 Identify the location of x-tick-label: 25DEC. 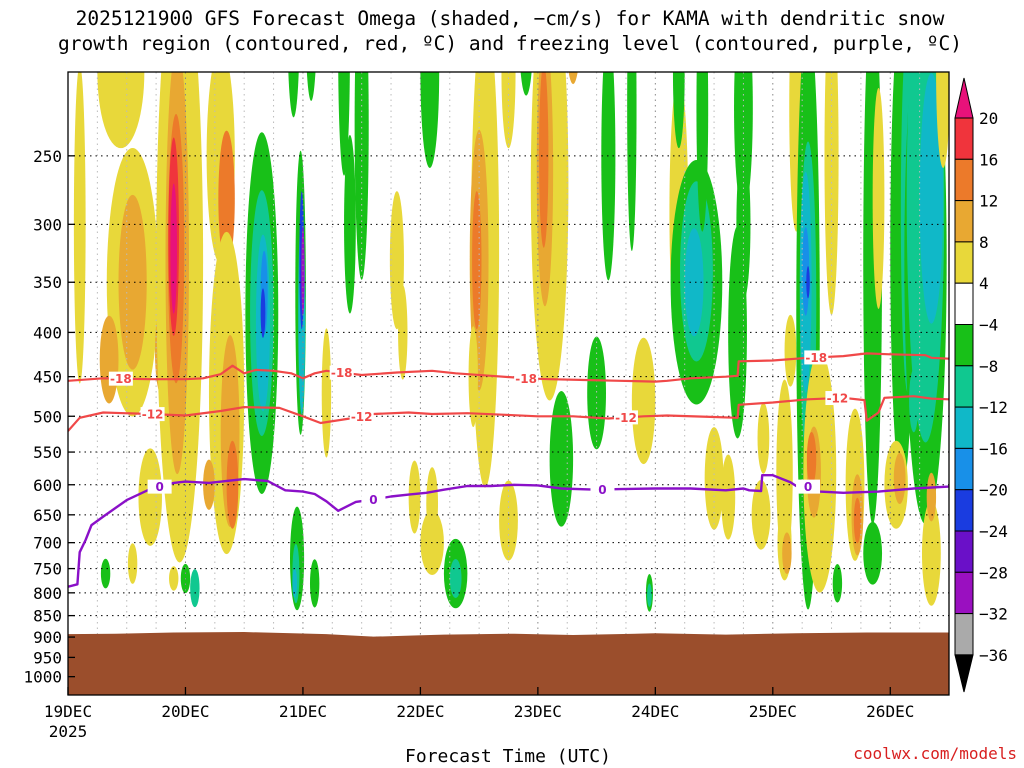
(773, 711).